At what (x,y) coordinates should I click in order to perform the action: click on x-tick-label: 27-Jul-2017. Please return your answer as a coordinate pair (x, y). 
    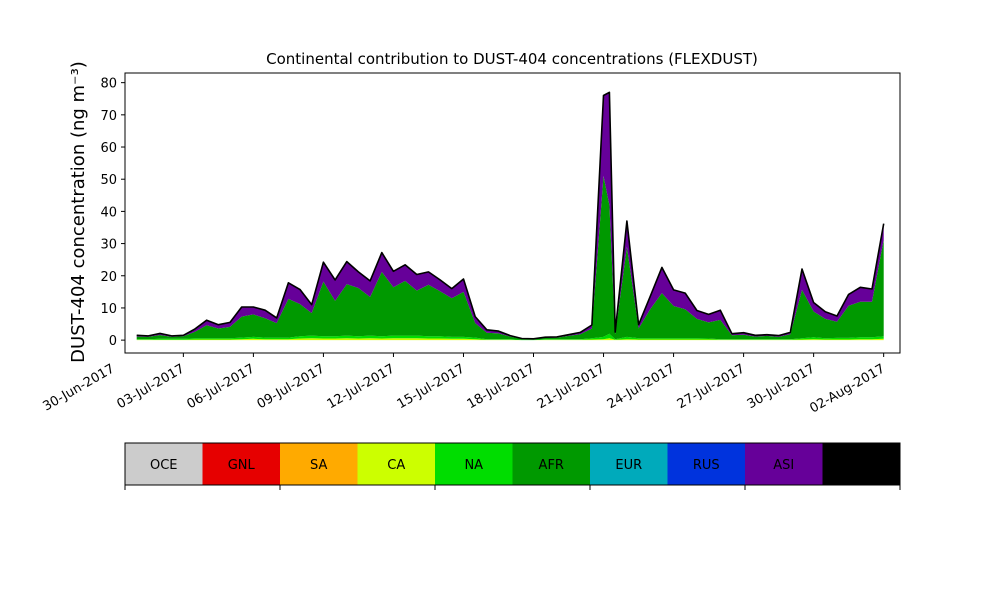
    Looking at the image, I should click on (711, 386).